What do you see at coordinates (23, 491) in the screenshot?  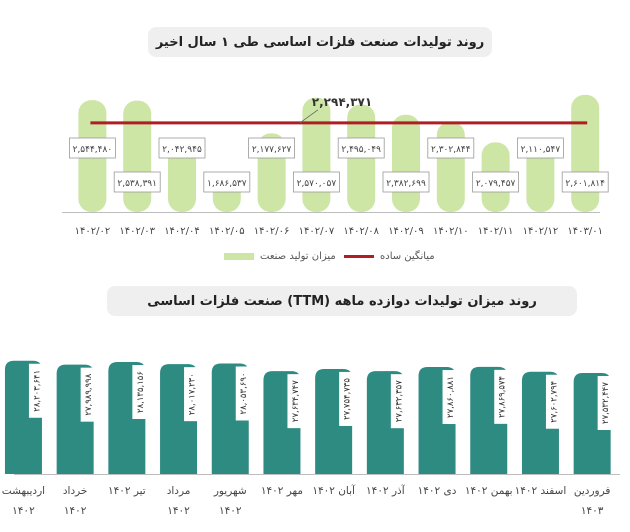 I see `chart2-x-tick: اردیبهشت` at bounding box center [23, 491].